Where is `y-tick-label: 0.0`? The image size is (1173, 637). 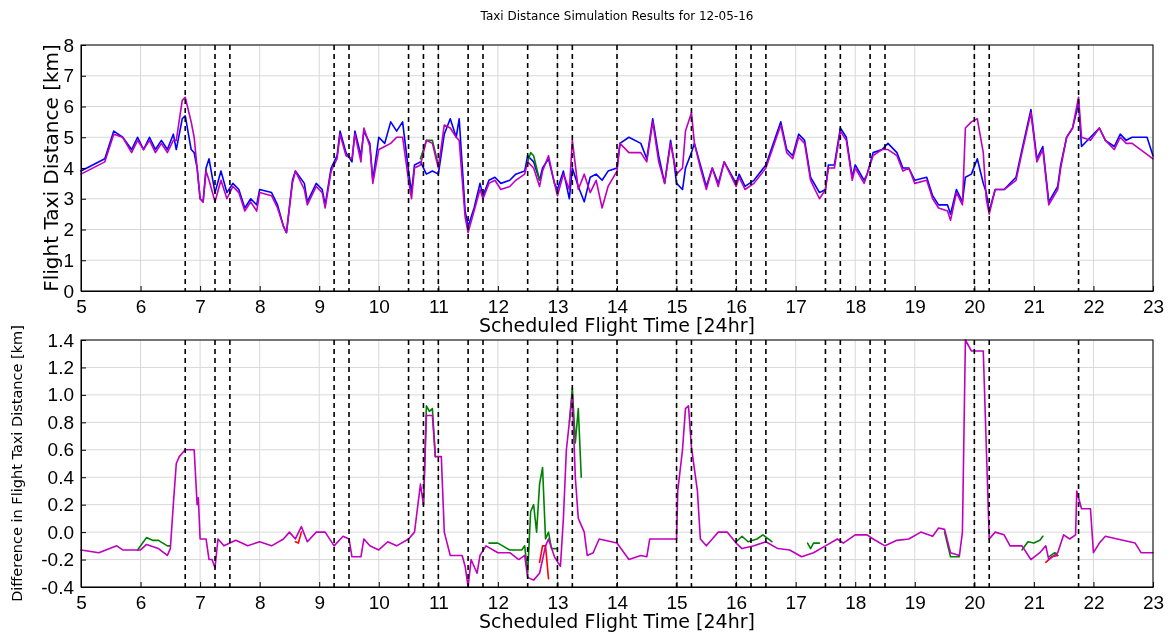 y-tick-label: 0.0 is located at coordinates (60, 532).